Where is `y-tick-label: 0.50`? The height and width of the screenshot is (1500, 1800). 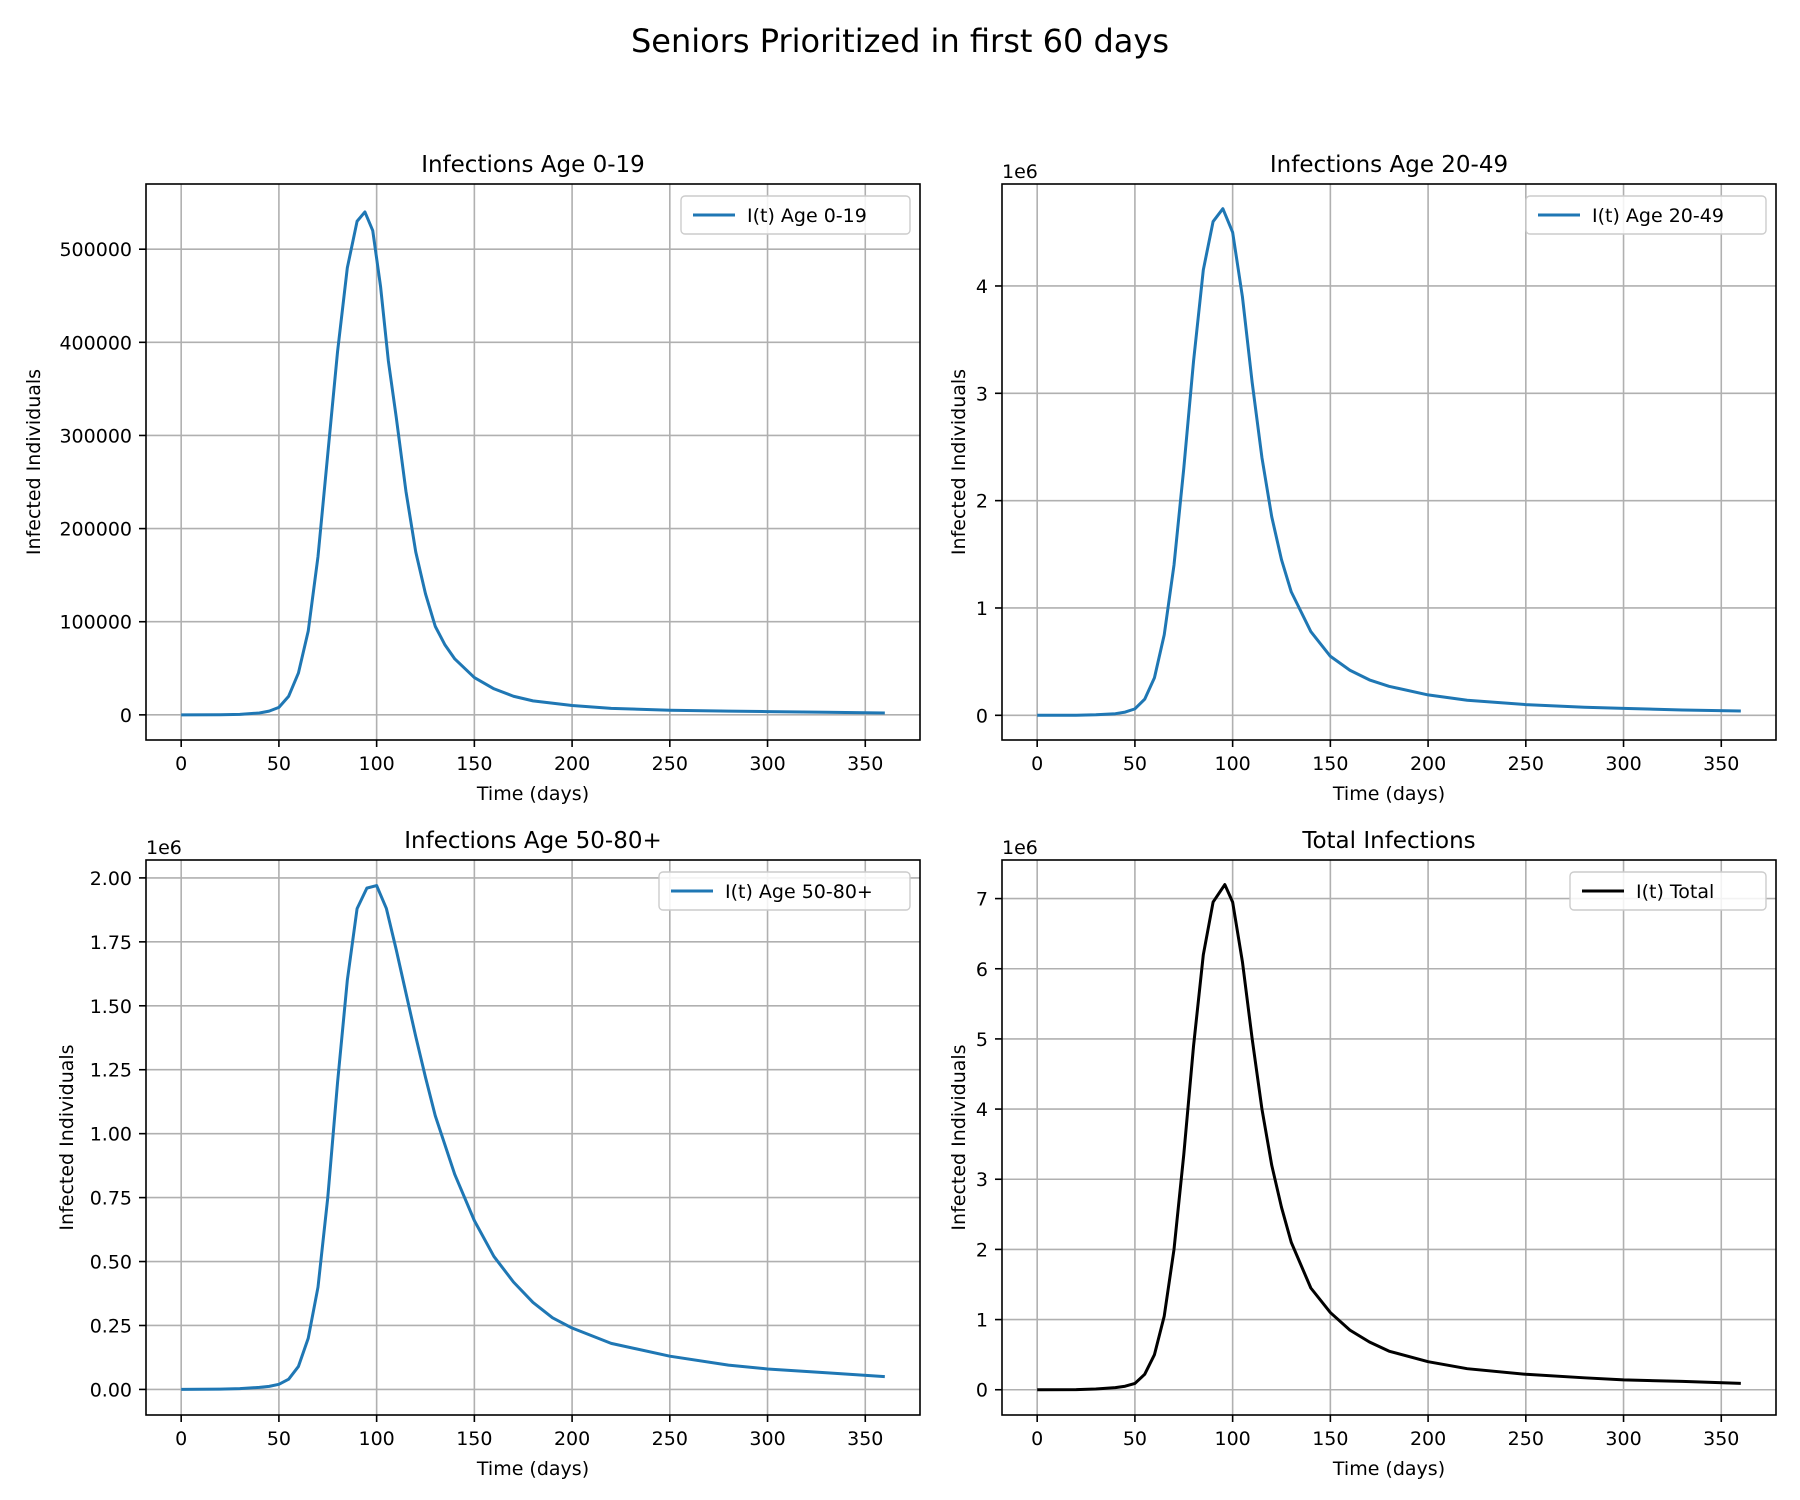 y-tick-label: 0.50 is located at coordinates (111, 1263).